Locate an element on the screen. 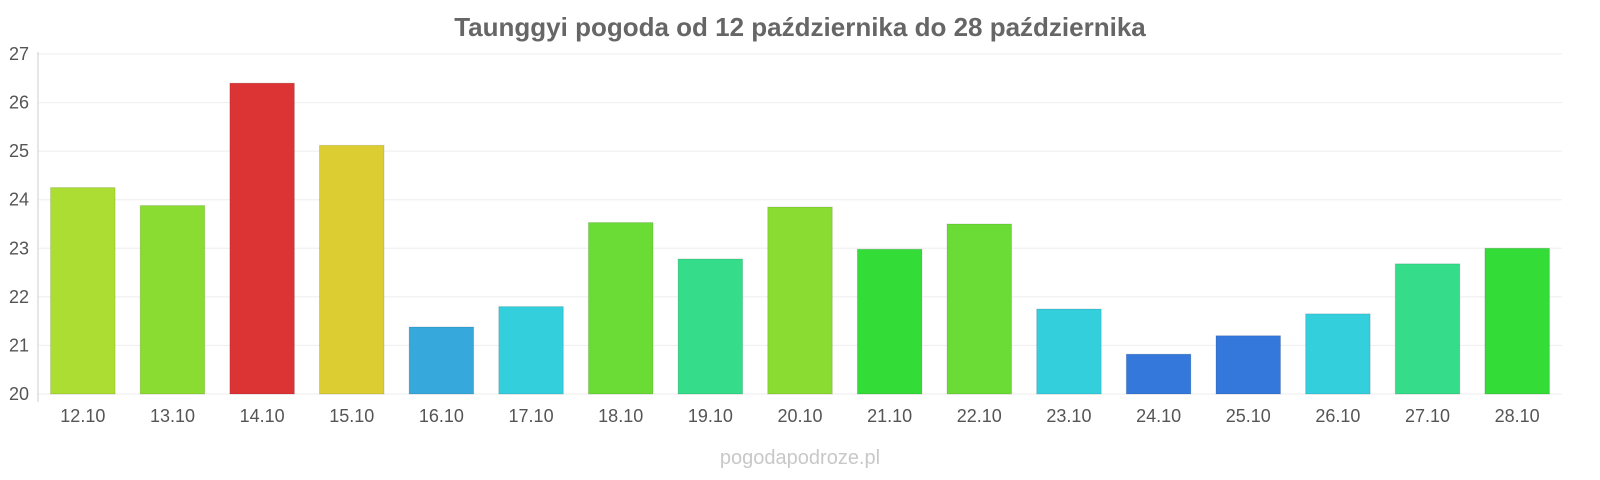  bar-13.10 is located at coordinates (172, 300).